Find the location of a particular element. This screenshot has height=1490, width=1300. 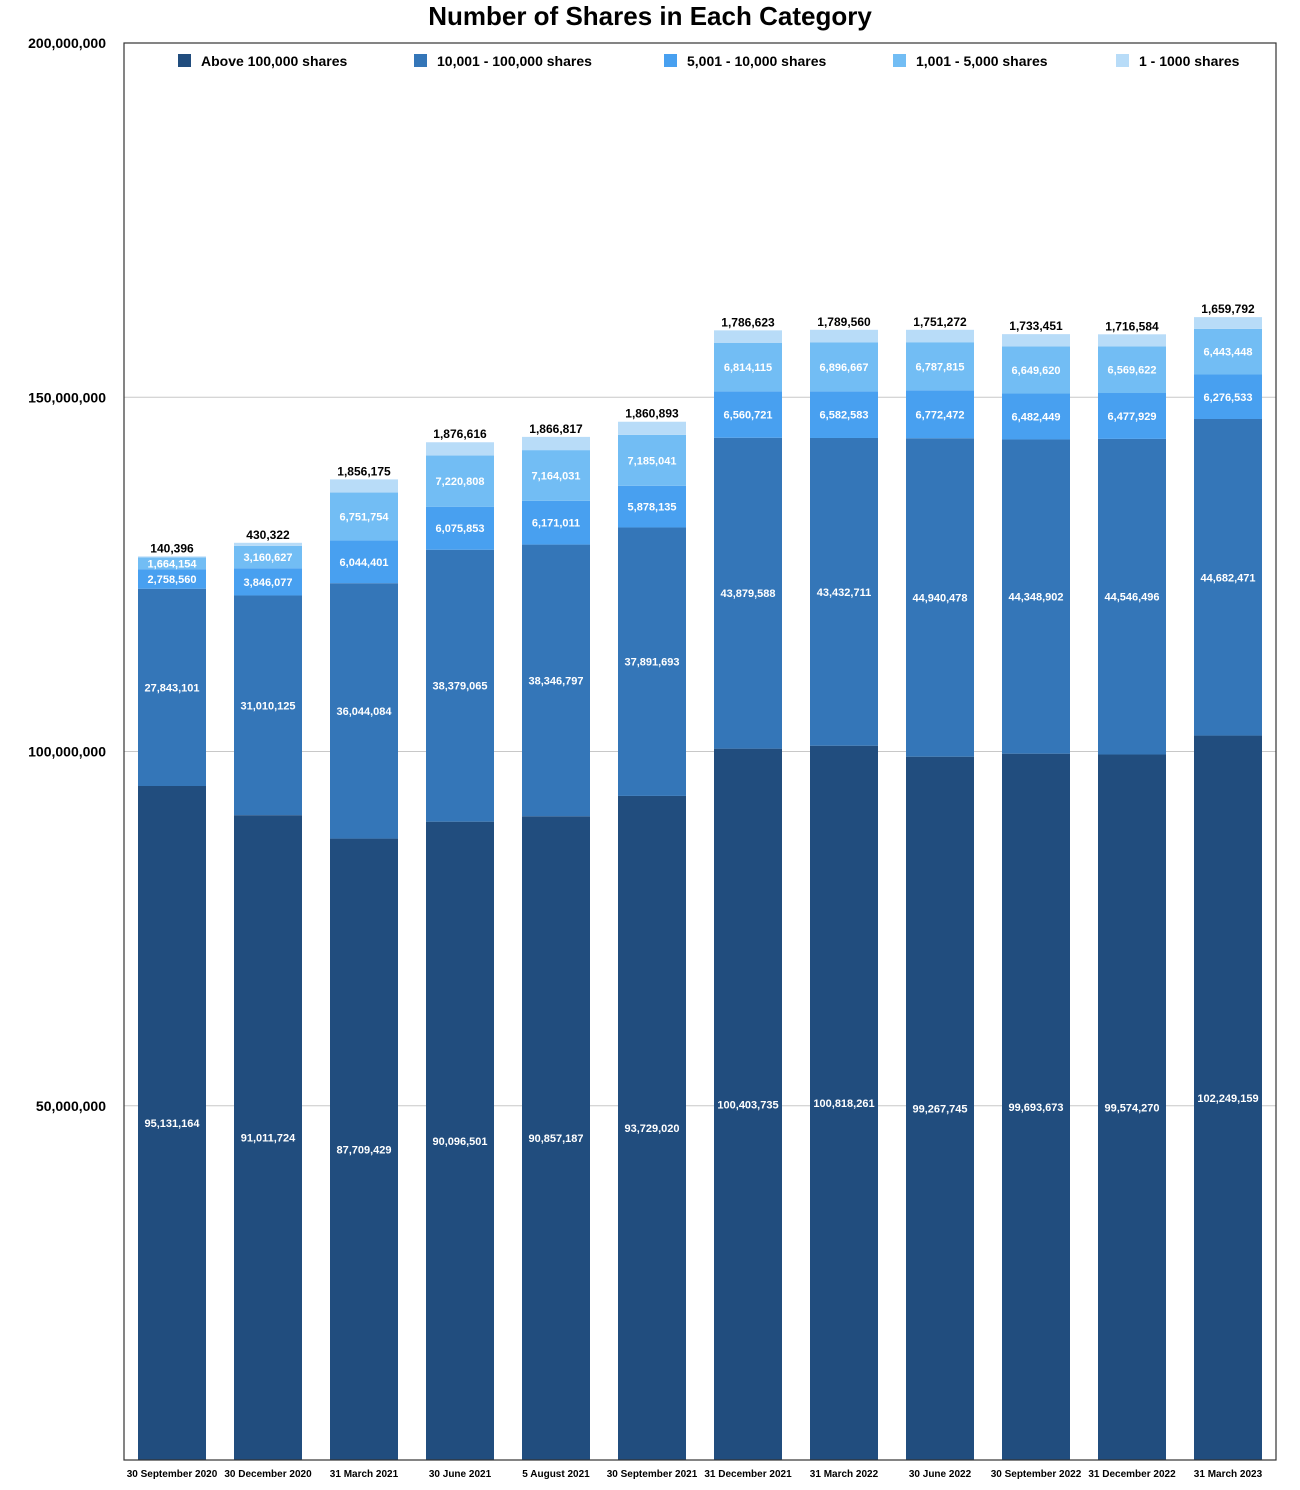

data-label-2-3: 6,075,853 is located at coordinates (460, 529).